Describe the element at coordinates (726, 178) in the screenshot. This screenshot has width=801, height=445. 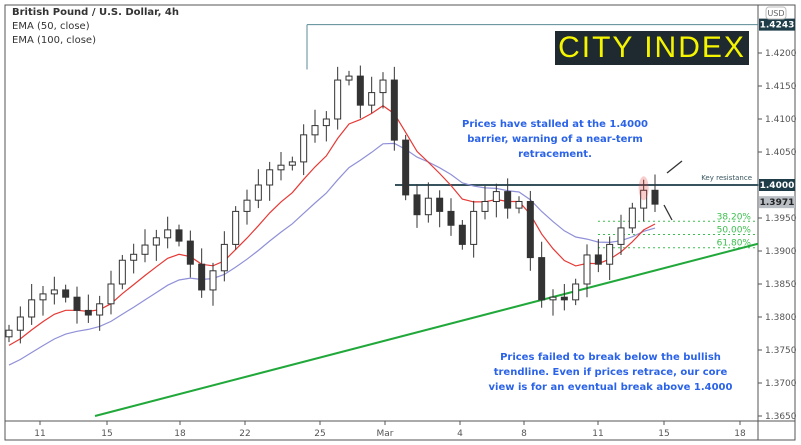
I see `resistance-label: Key resistance` at that location.